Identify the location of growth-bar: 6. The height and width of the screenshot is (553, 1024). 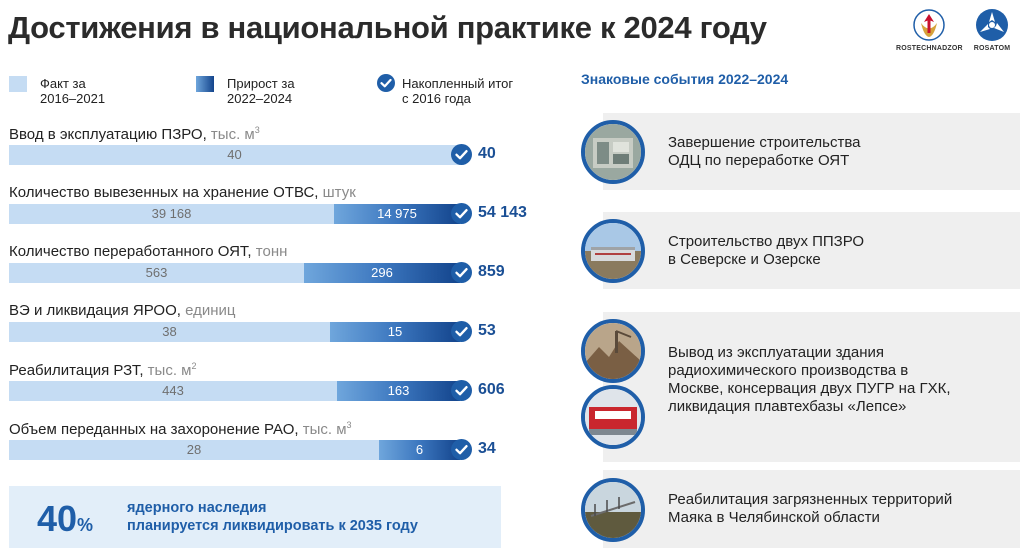
(419, 450).